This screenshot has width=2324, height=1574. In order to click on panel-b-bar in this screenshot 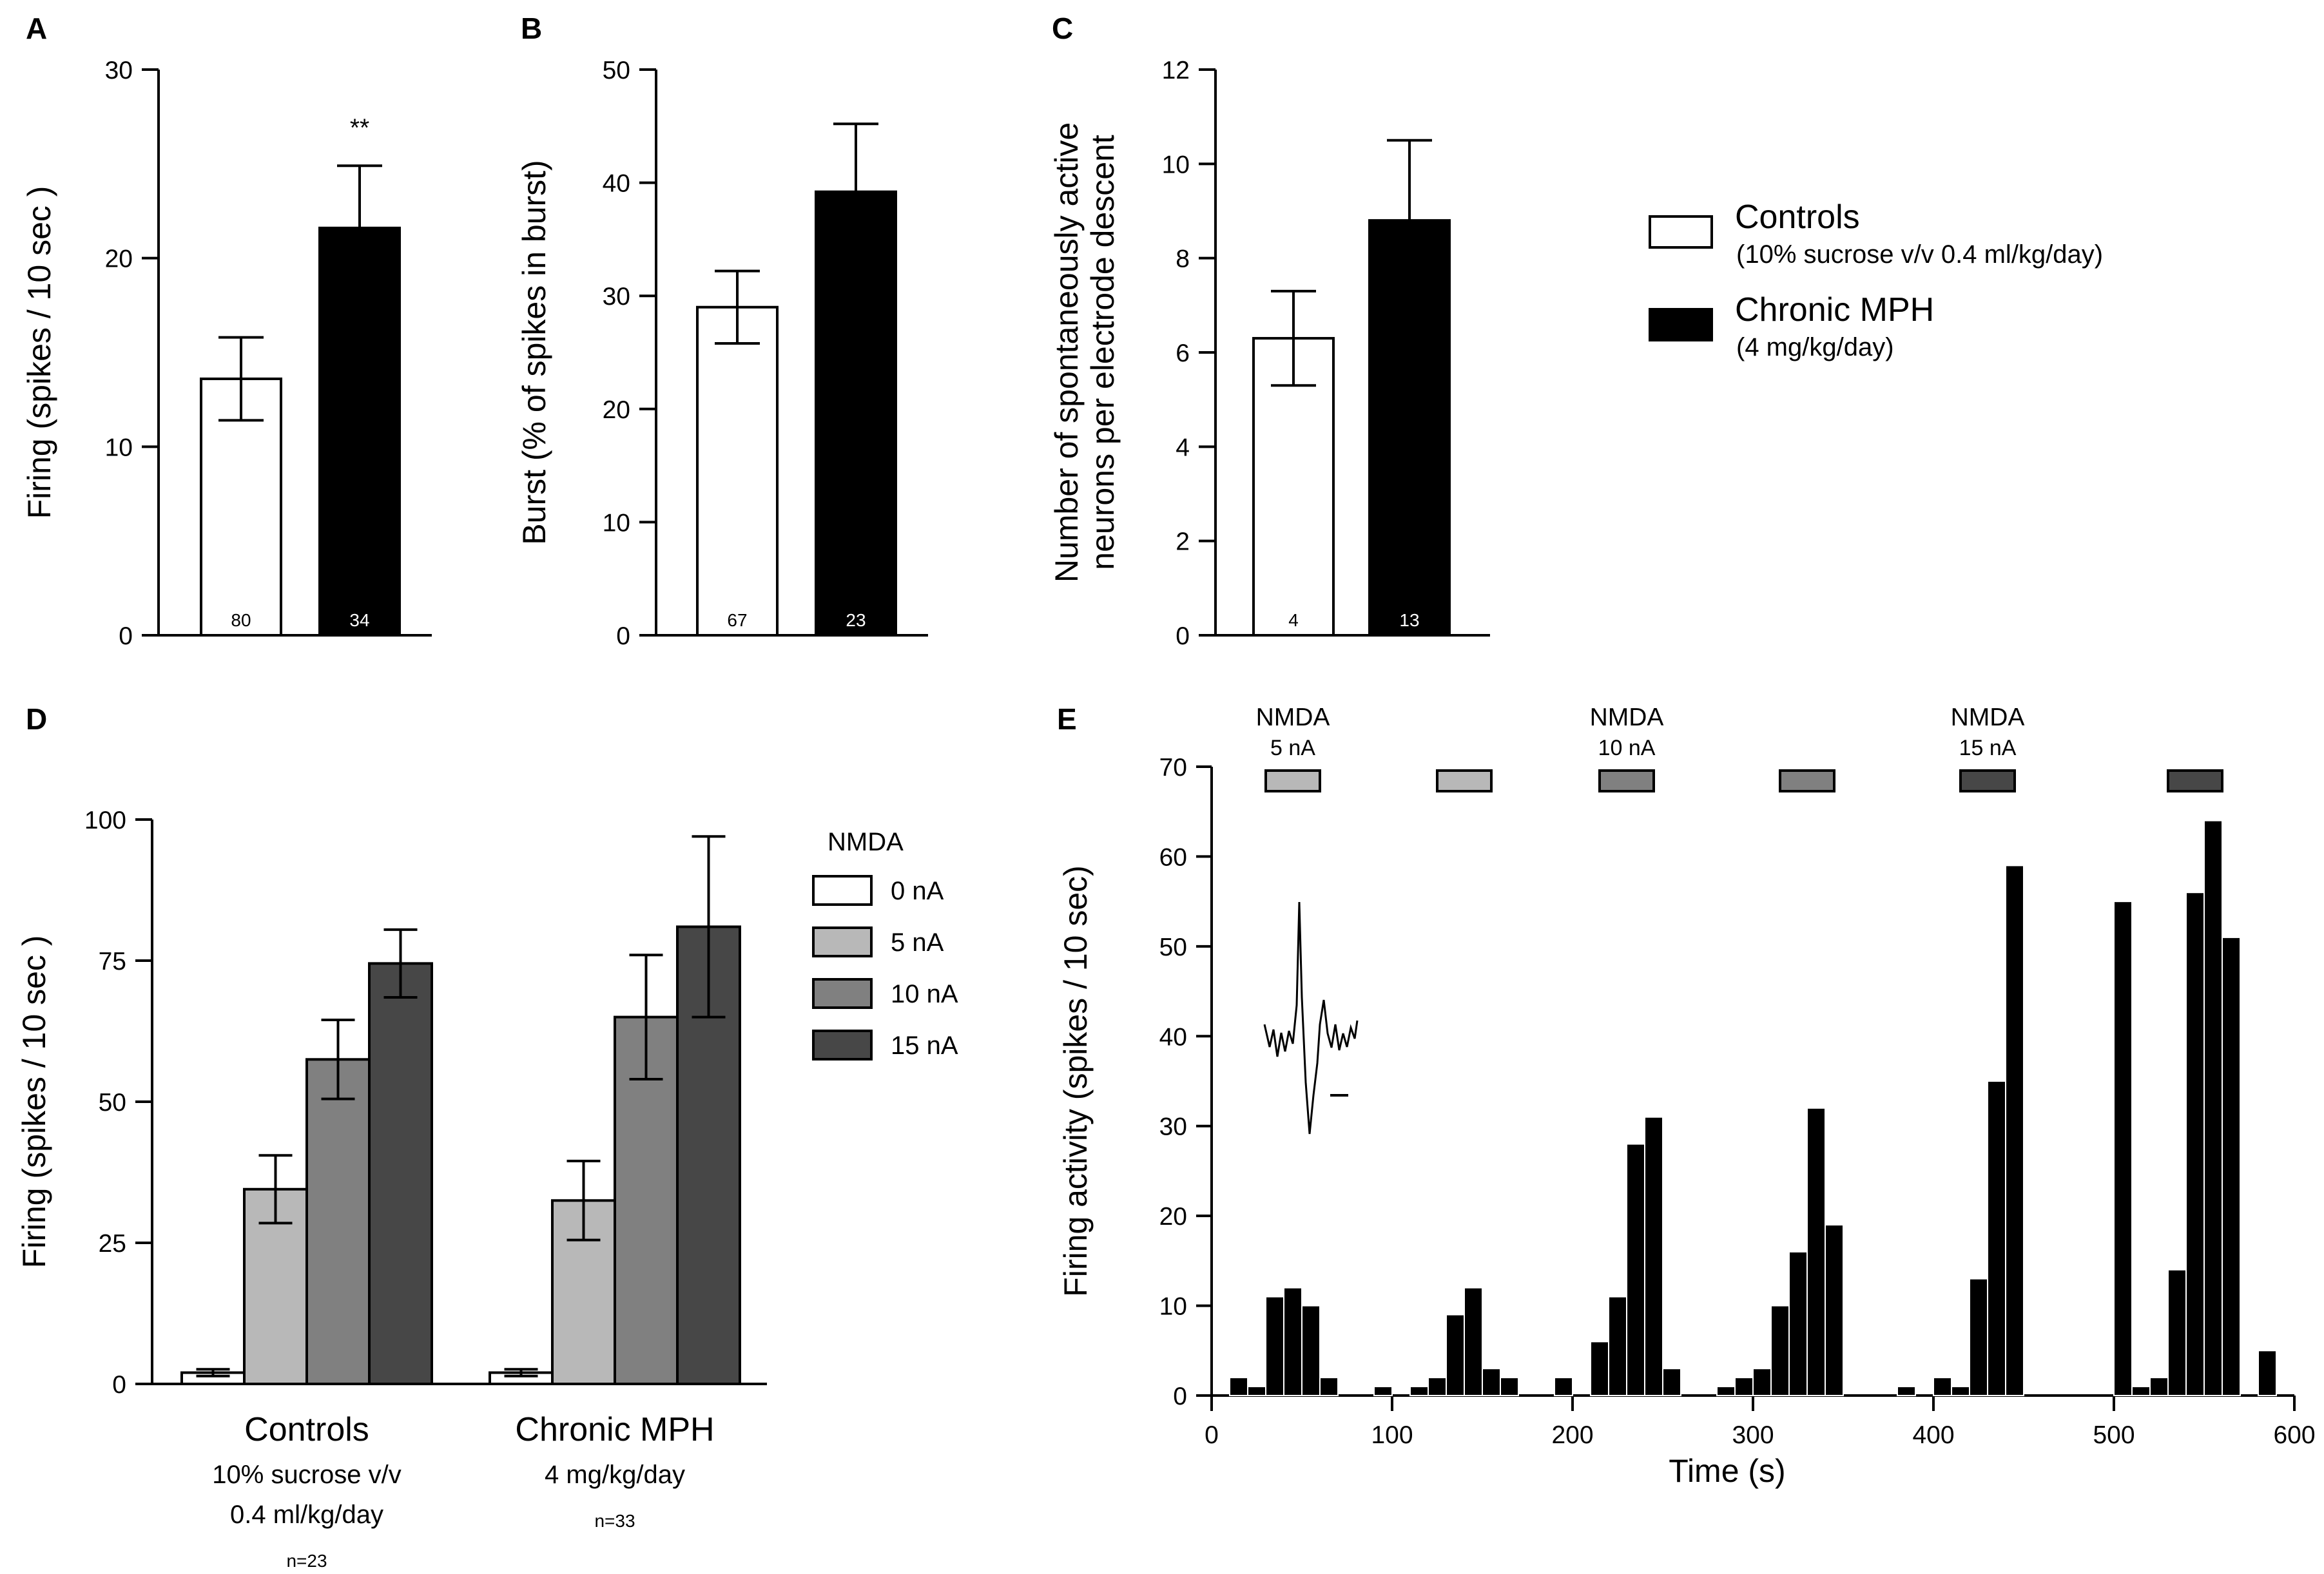, I will do `click(856, 414)`.